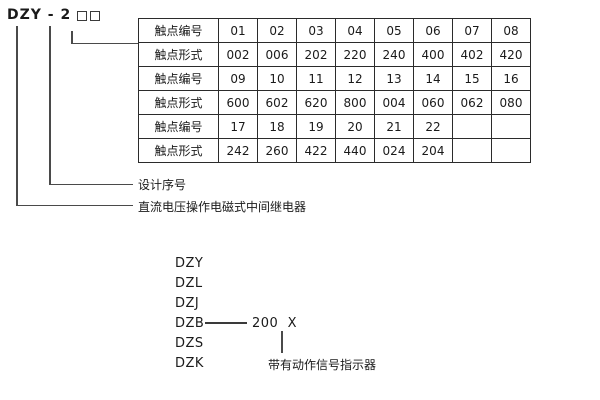 This screenshot has height=400, width=600. What do you see at coordinates (238, 150) in the screenshot?
I see `value-cell: 242` at bounding box center [238, 150].